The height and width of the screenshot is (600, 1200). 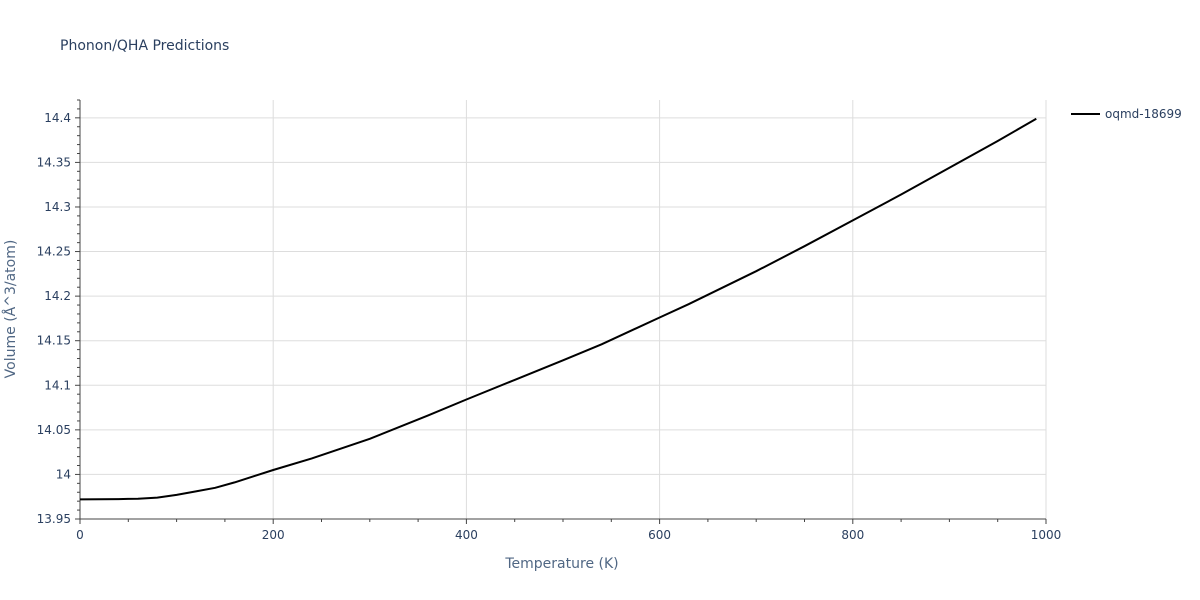 I want to click on y-tick-label: 14.05, so click(x=54, y=430).